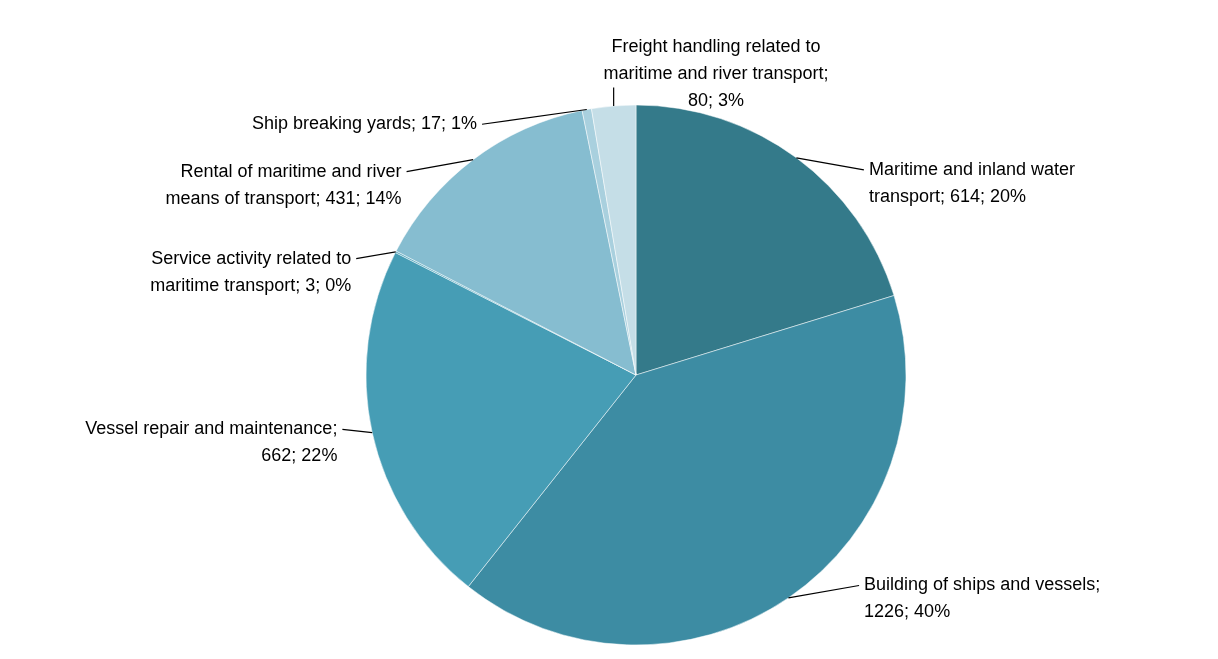 Image resolution: width=1218 pixels, height=659 pixels. Describe the element at coordinates (251, 271) in the screenshot. I see `slice-label: Service activity related to maritime transport; 3; 0%` at that location.